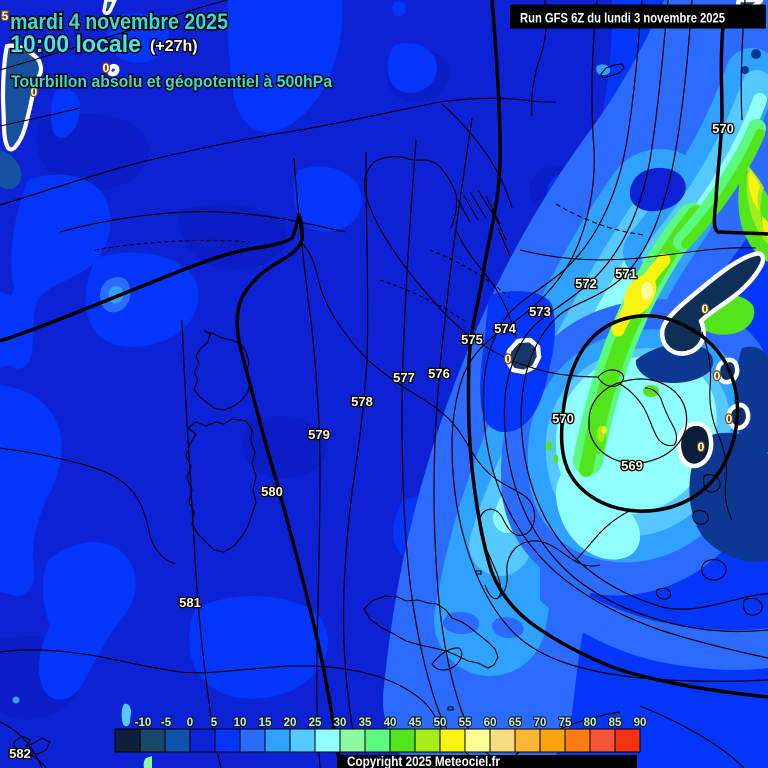 The image size is (768, 768). What do you see at coordinates (424, 761) in the screenshot?
I see `svg-text: Copyright 2025 Meteociel.fr` at bounding box center [424, 761].